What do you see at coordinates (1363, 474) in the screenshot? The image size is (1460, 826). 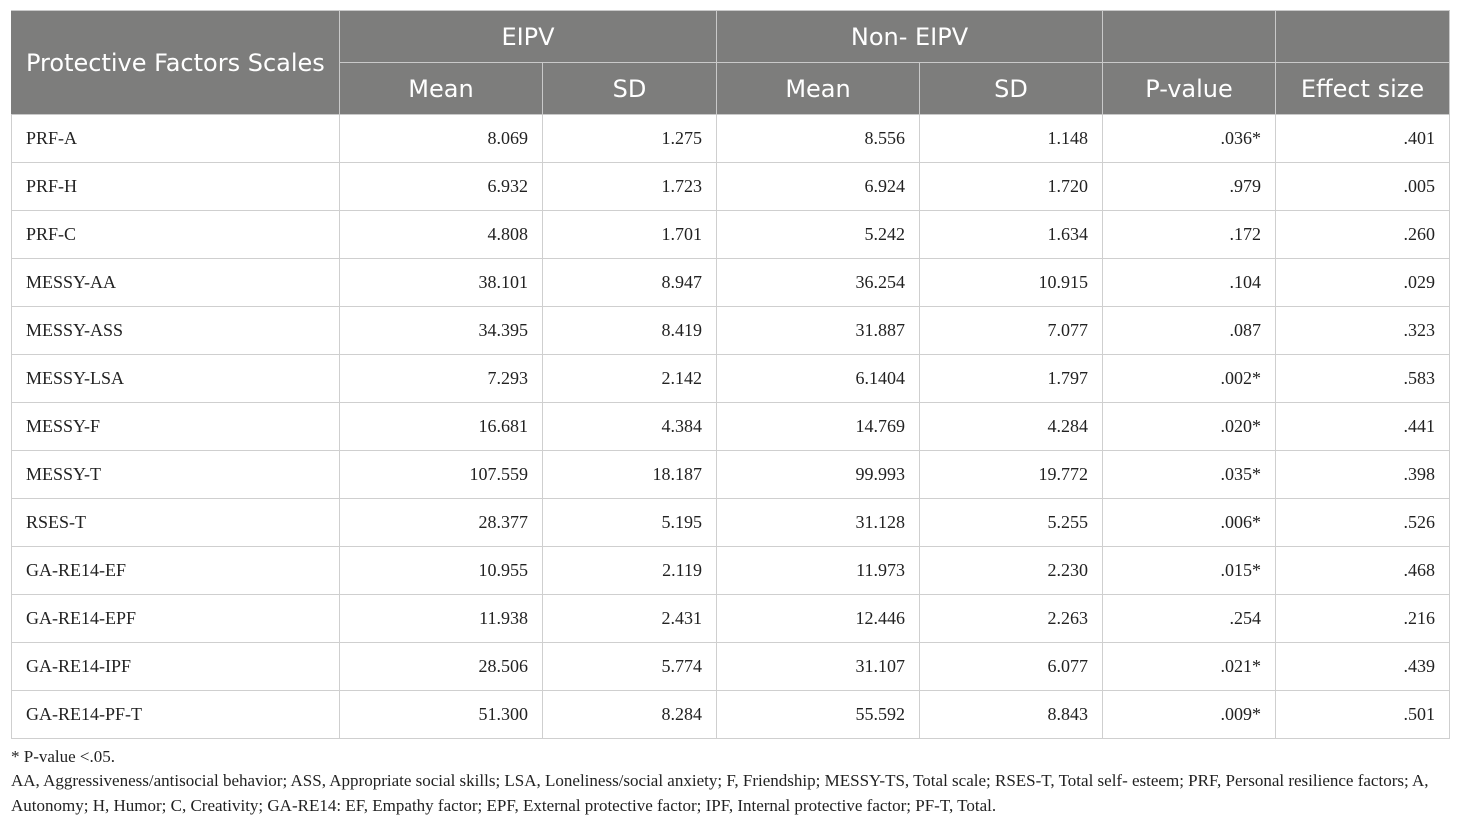 I see `cell-effect-size: .398` at bounding box center [1363, 474].